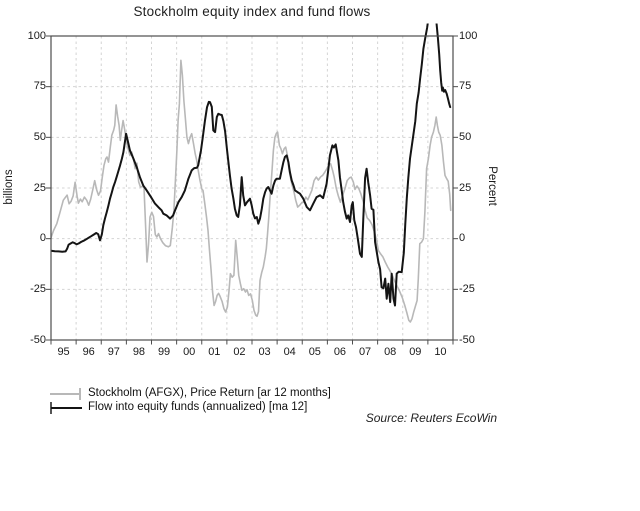 Image resolution: width=640 pixels, height=511 pixels. What do you see at coordinates (88, 352) in the screenshot?
I see `x-axis-tick-label: 96` at bounding box center [88, 352].